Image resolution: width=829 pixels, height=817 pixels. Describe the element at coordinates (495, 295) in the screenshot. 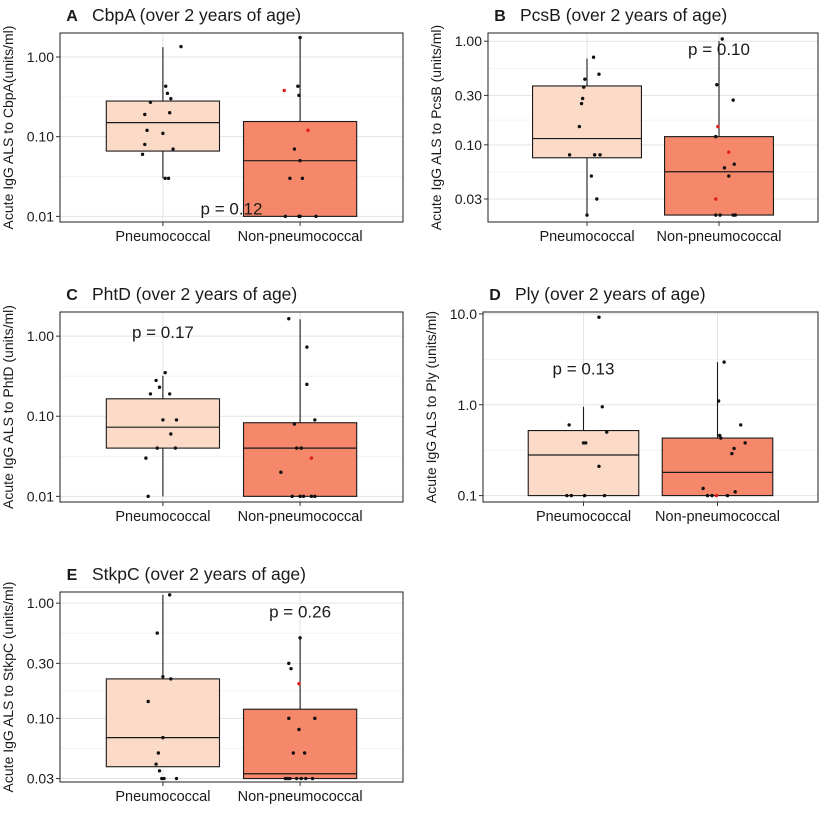

I see `panel-letter: D` at that location.